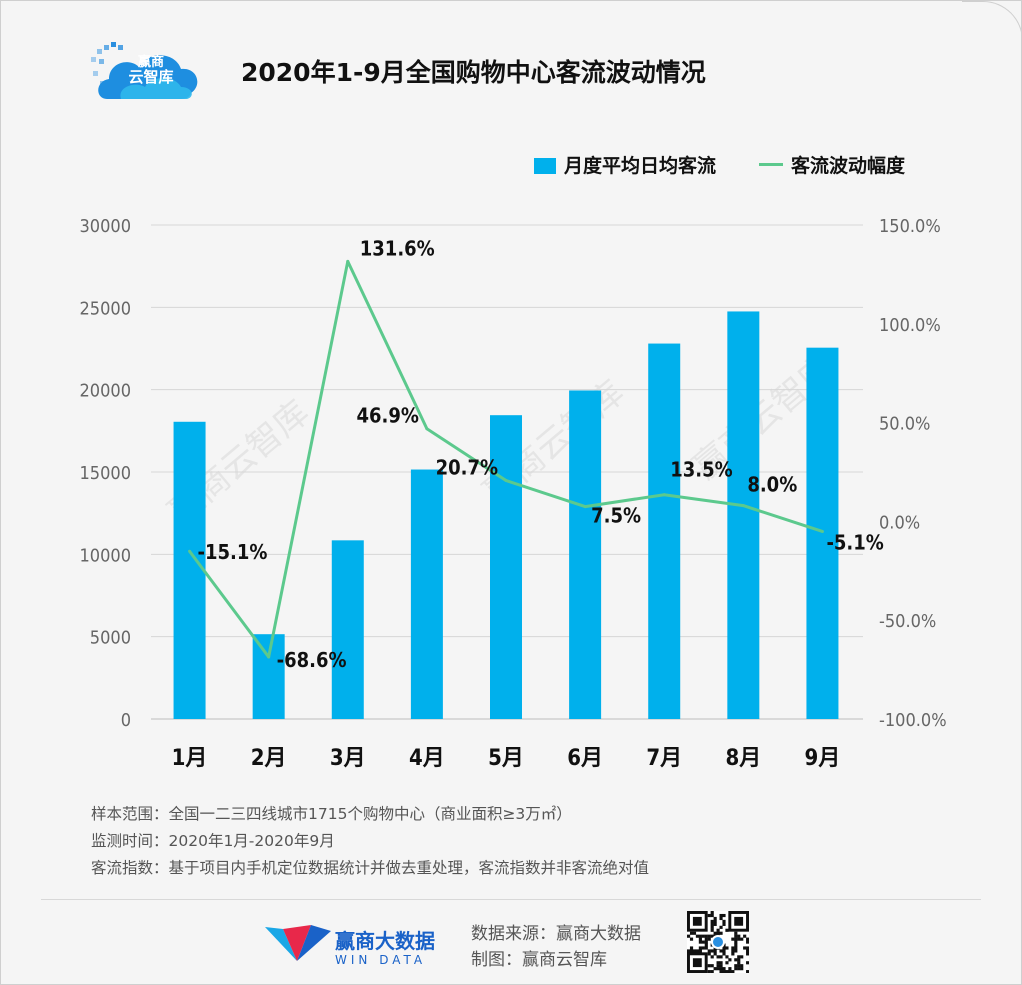 The height and width of the screenshot is (985, 1022). Describe the element at coordinates (664, 758) in the screenshot. I see `x-tick-label: 7月` at that location.